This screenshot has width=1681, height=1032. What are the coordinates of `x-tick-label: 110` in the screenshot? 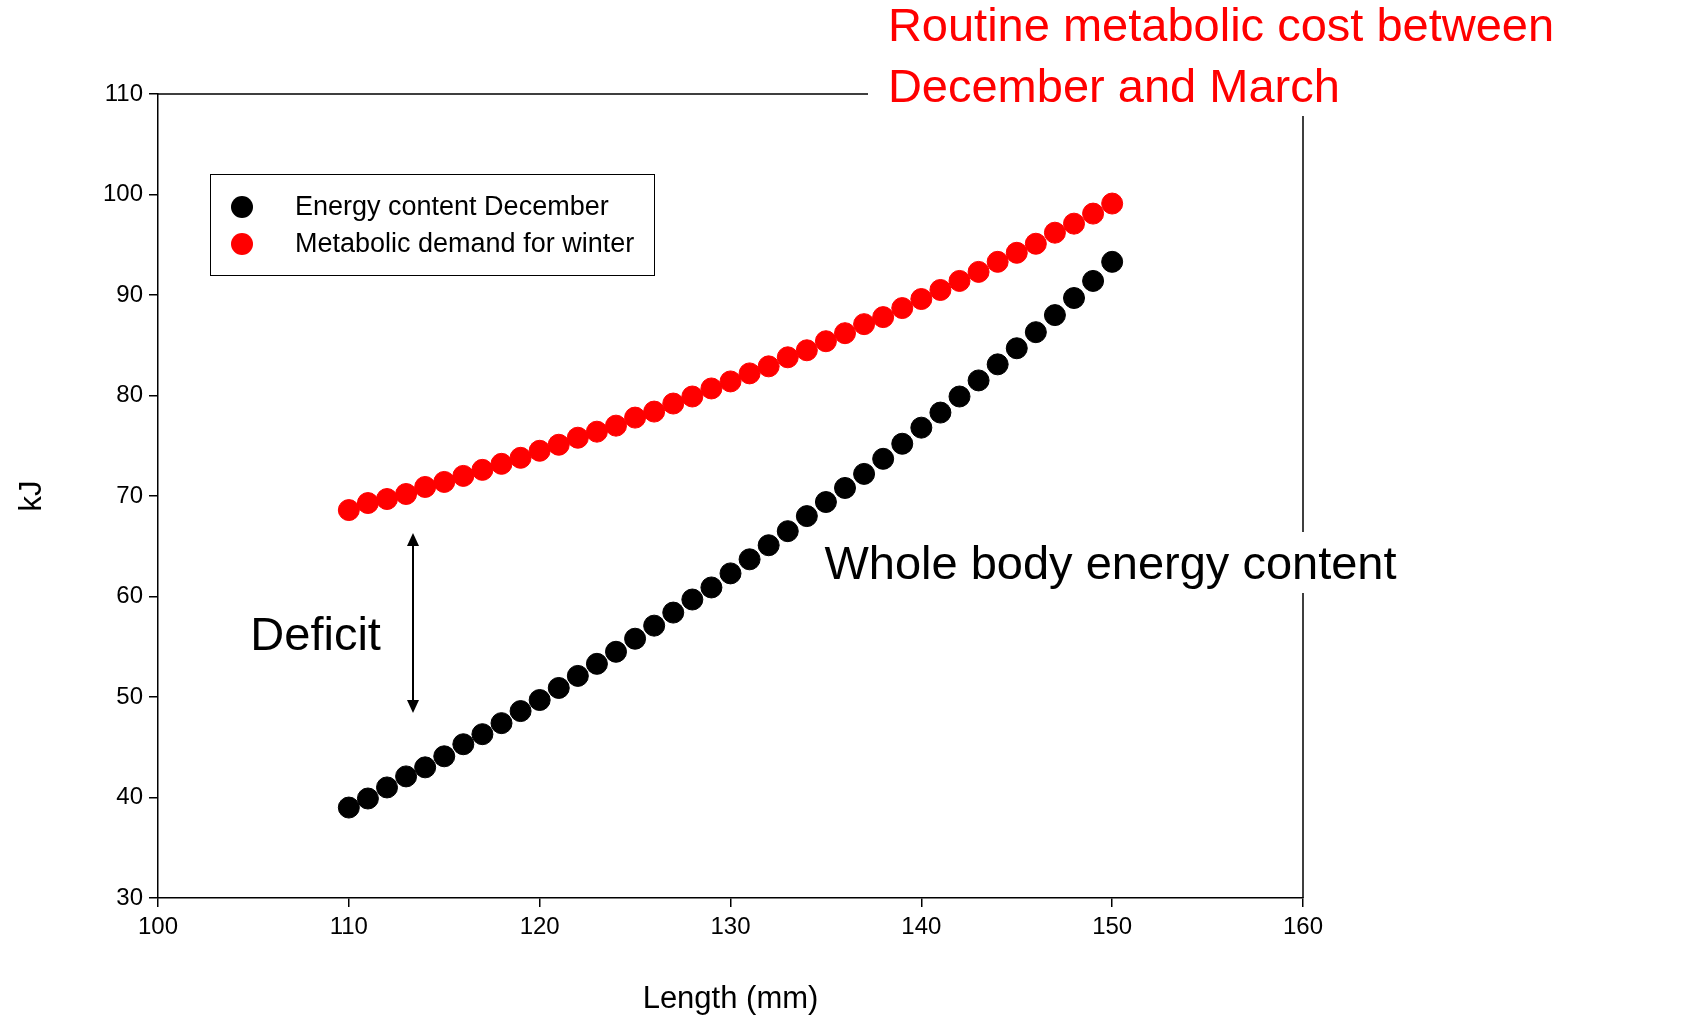 It's located at (348, 926).